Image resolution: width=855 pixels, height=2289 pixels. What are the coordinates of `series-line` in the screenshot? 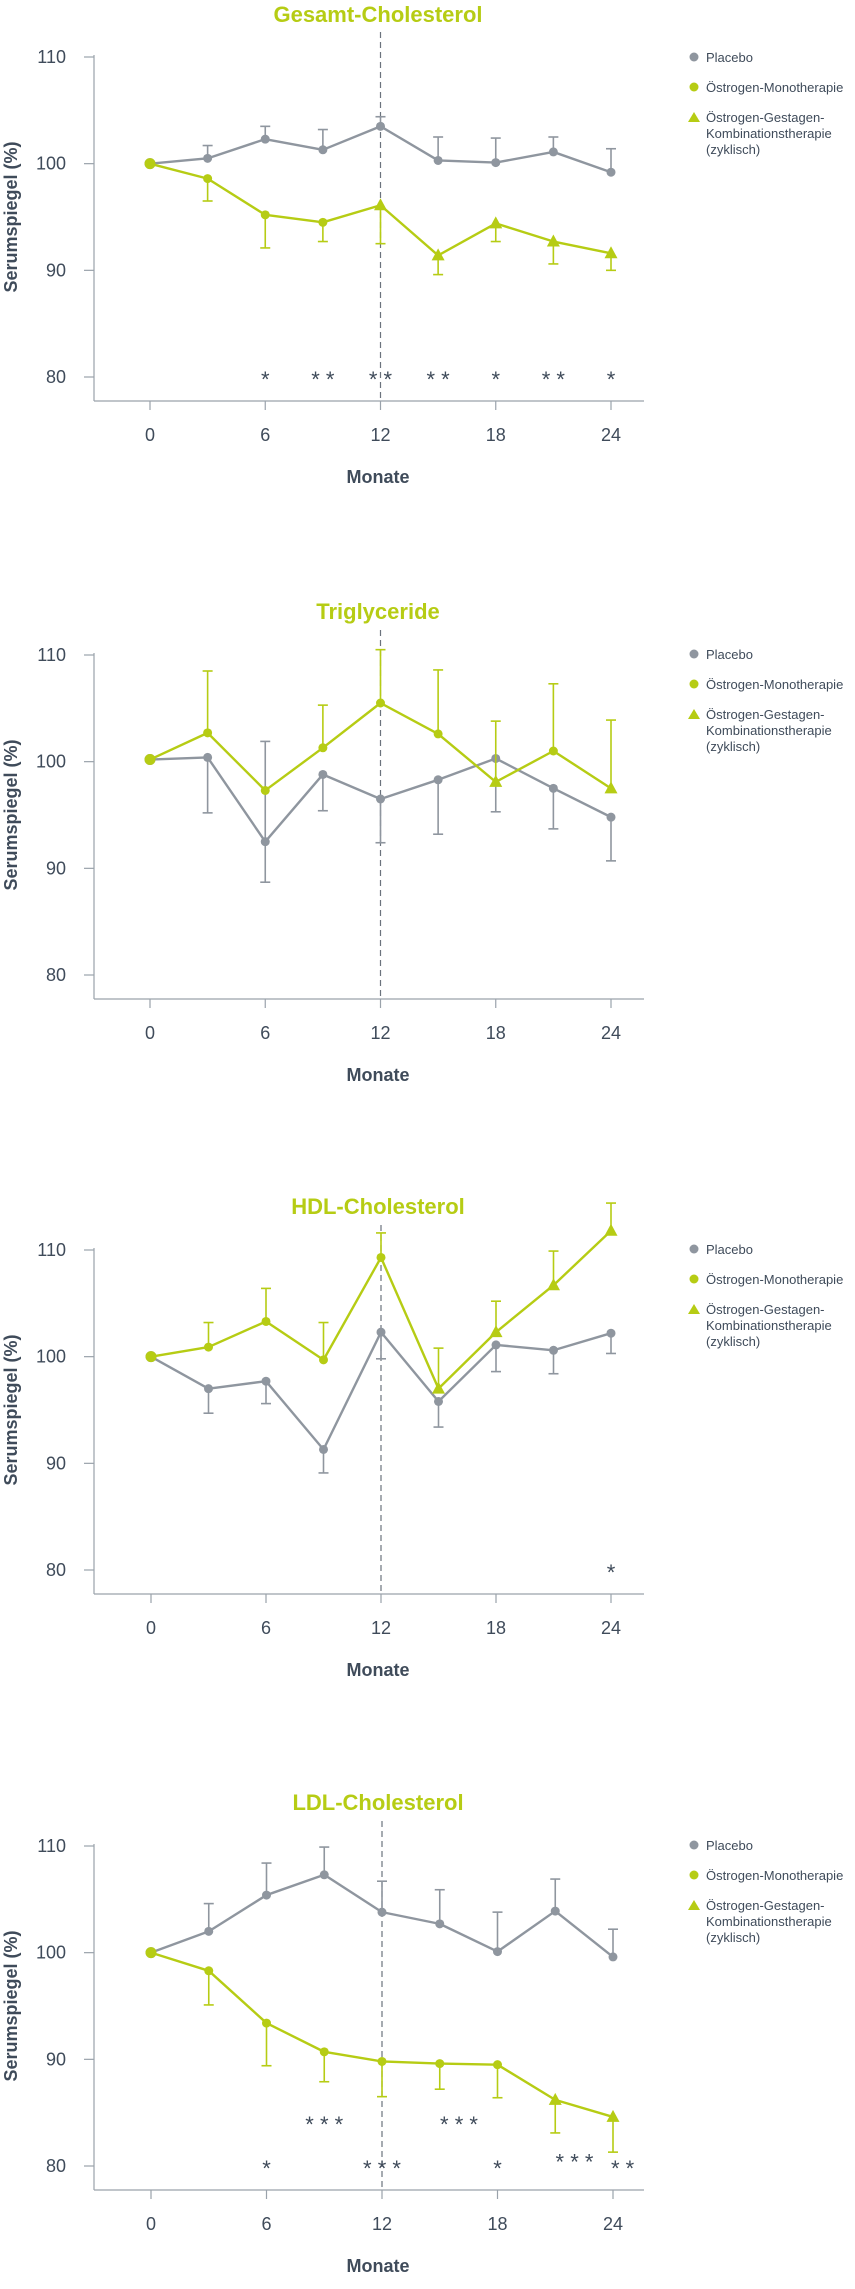 It's located at (380, 746).